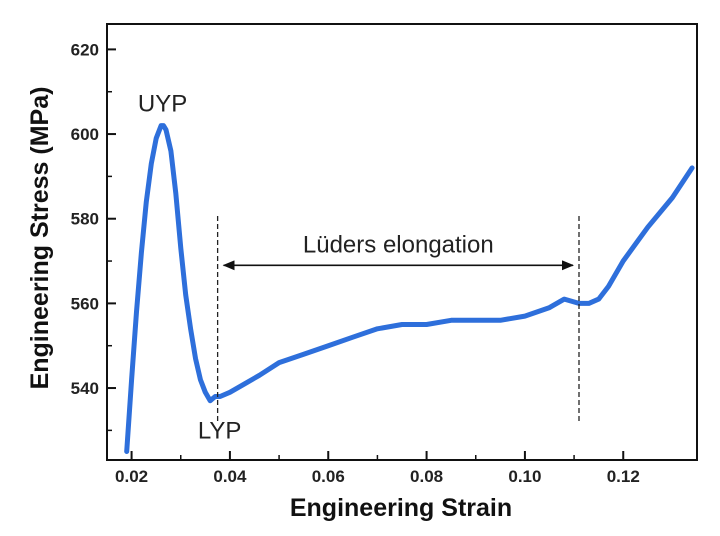 The image size is (720, 536). I want to click on y-tick-label: 620, so click(85, 49).